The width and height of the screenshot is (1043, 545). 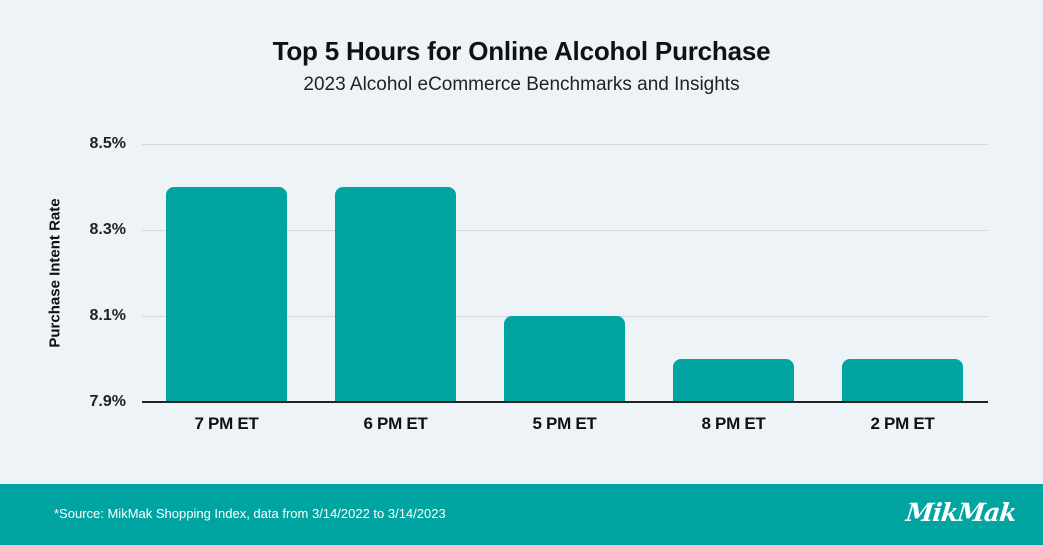 I want to click on y-tick-label: 8.5%, so click(x=107, y=143).